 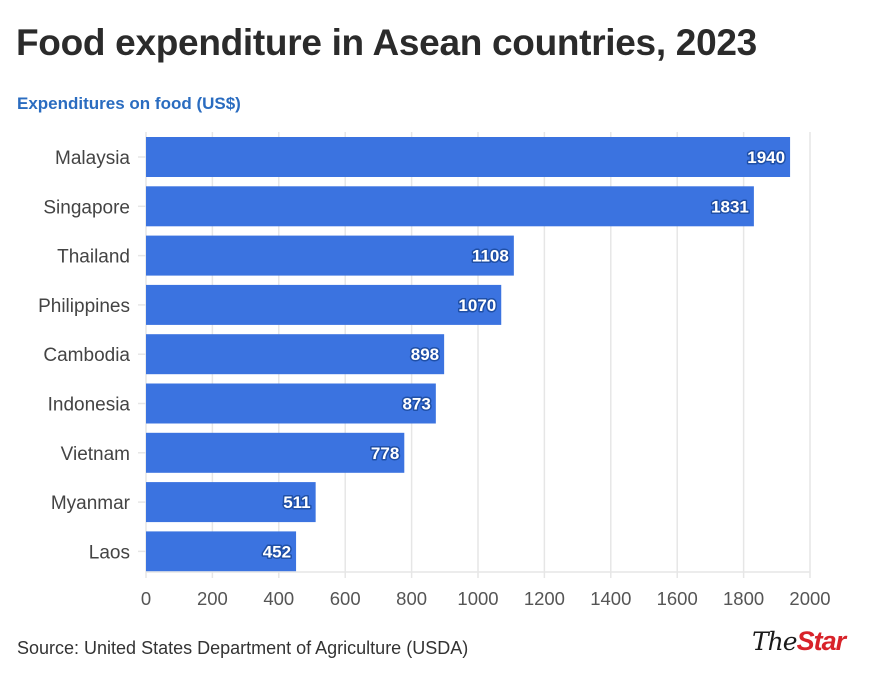 What do you see at coordinates (490, 256) in the screenshot?
I see `value-label: 1108` at bounding box center [490, 256].